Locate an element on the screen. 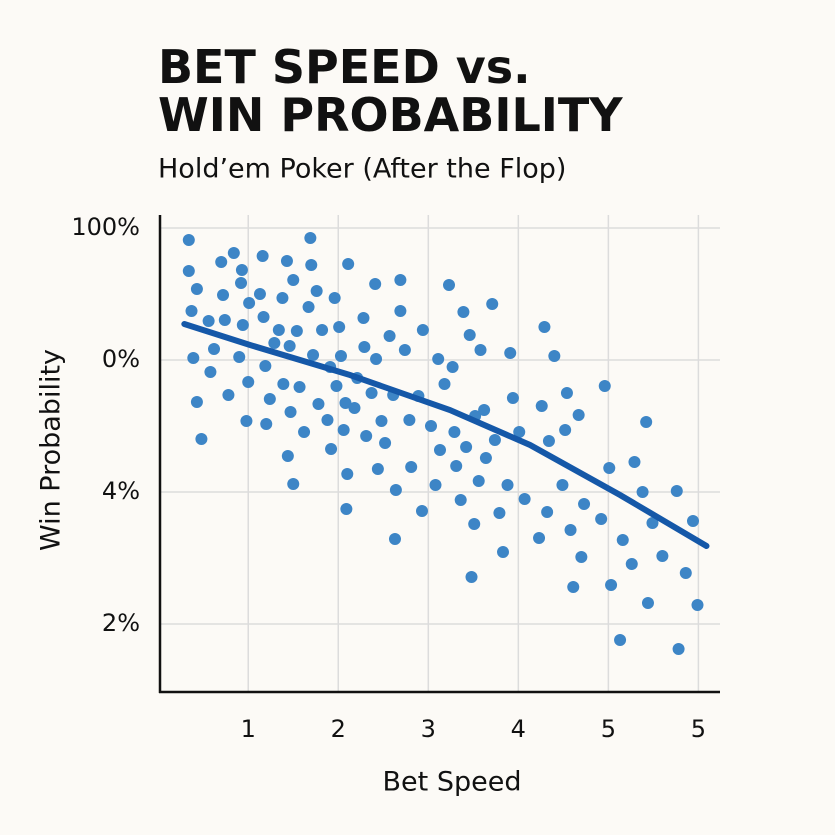 Image resolution: width=835 pixels, height=835 pixels. x-tick-label: 4 is located at coordinates (518, 729).